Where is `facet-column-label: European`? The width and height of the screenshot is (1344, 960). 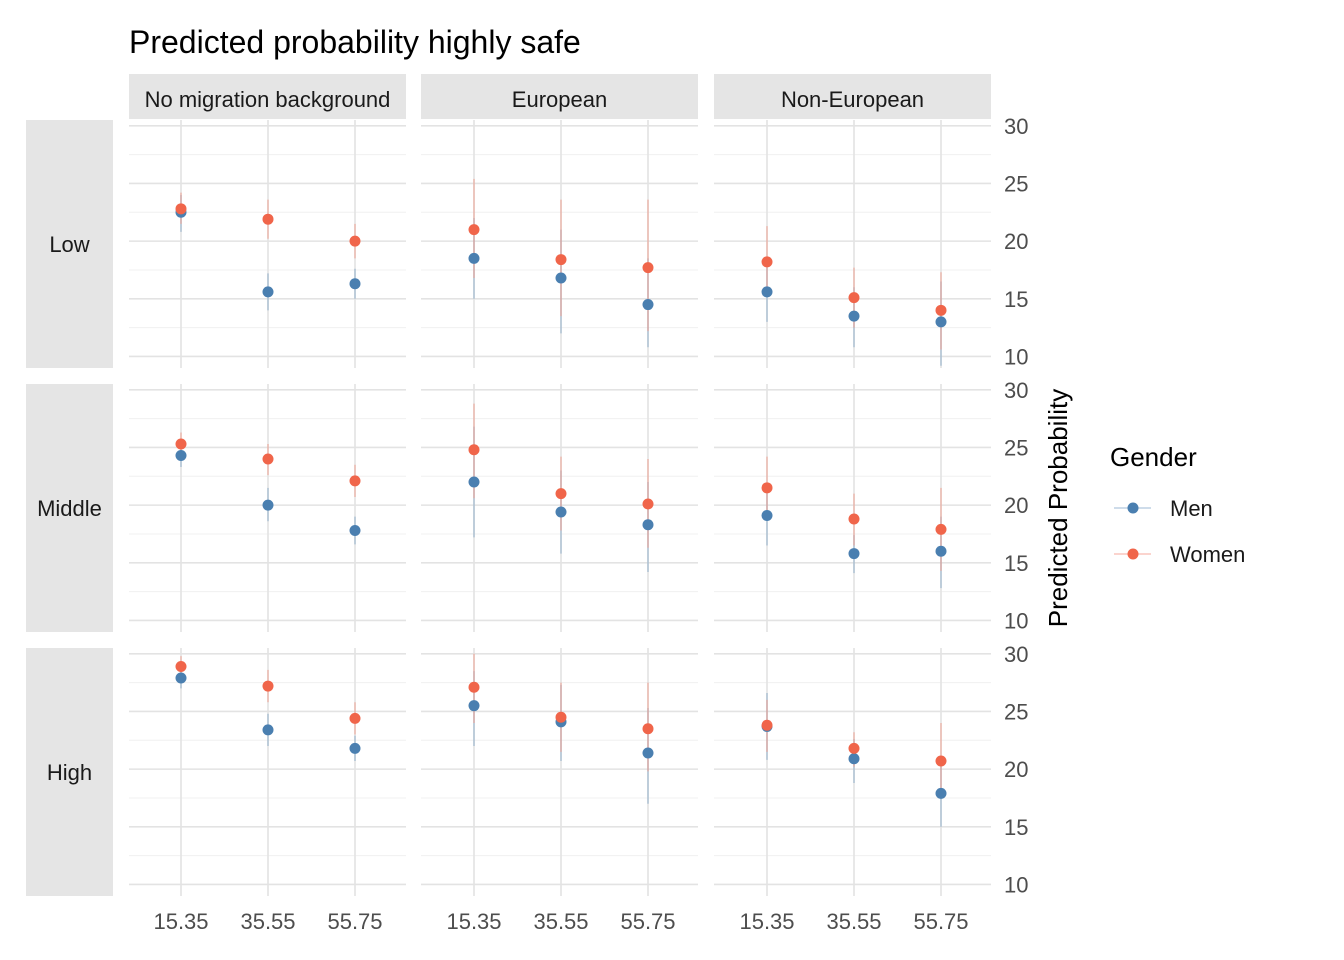 facet-column-label: European is located at coordinates (559, 99).